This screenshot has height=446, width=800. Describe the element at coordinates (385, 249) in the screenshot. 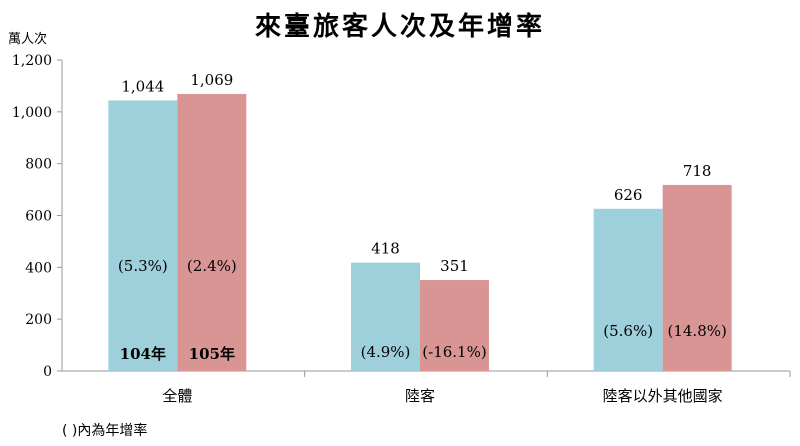

I see `data-label: 418` at that location.